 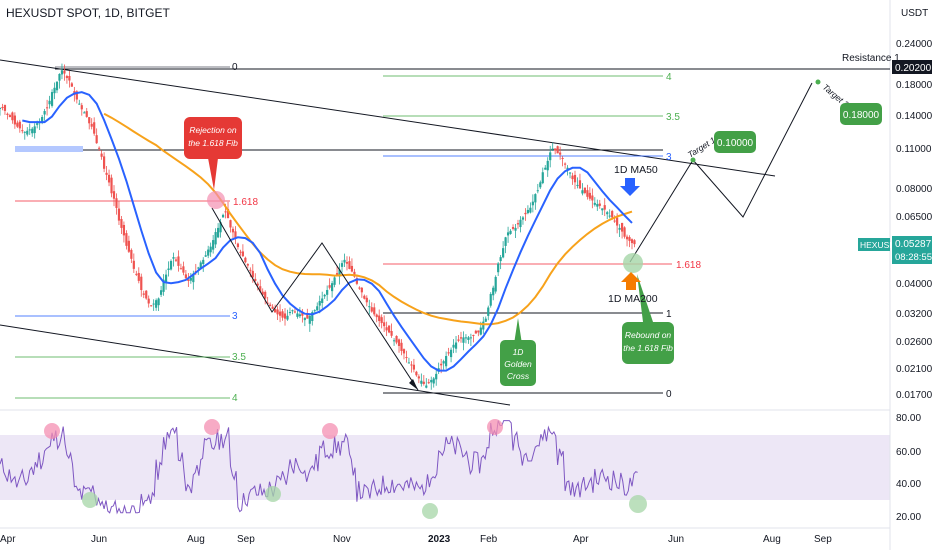 I want to click on y-tick: 0.06500, so click(x=914, y=217).